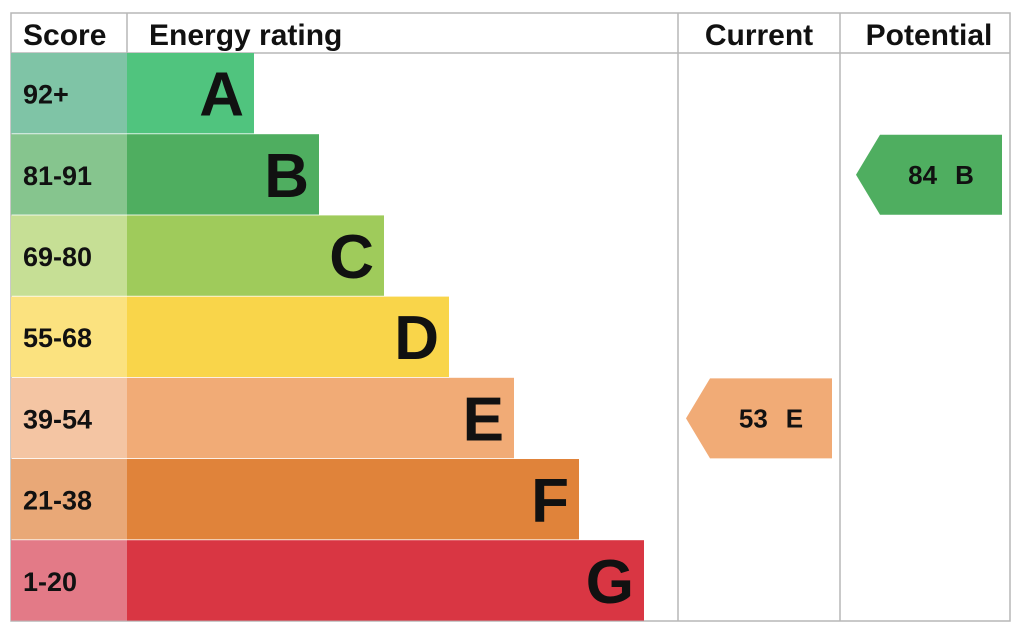  I want to click on rating-bar-f, so click(353, 499).